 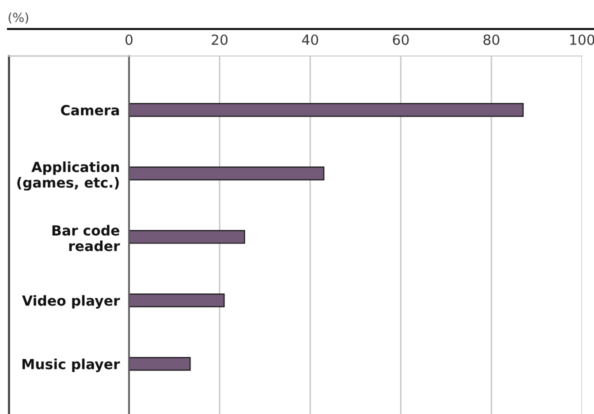 I want to click on x-tick-label: 0, so click(x=128, y=39).